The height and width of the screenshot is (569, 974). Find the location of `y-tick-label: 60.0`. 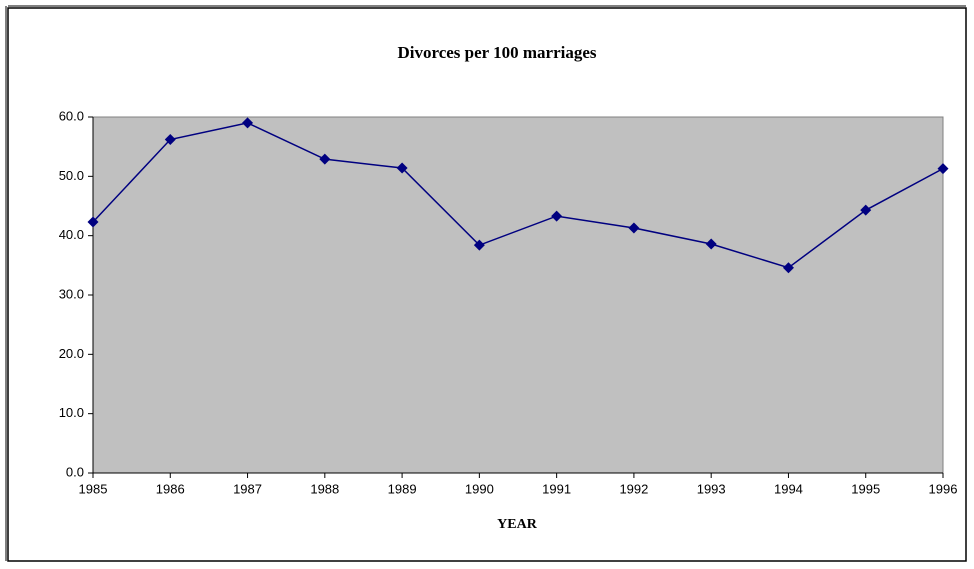

y-tick-label: 60.0 is located at coordinates (71, 115).